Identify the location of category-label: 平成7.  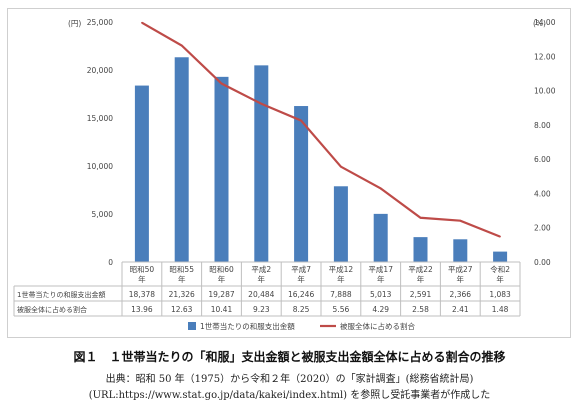
(301, 269).